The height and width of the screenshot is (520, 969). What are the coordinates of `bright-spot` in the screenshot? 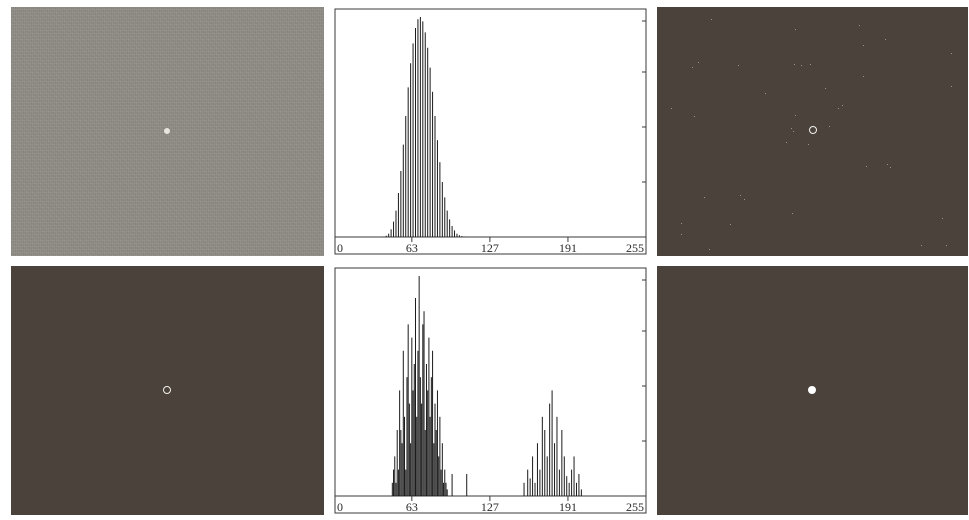 It's located at (167, 131).